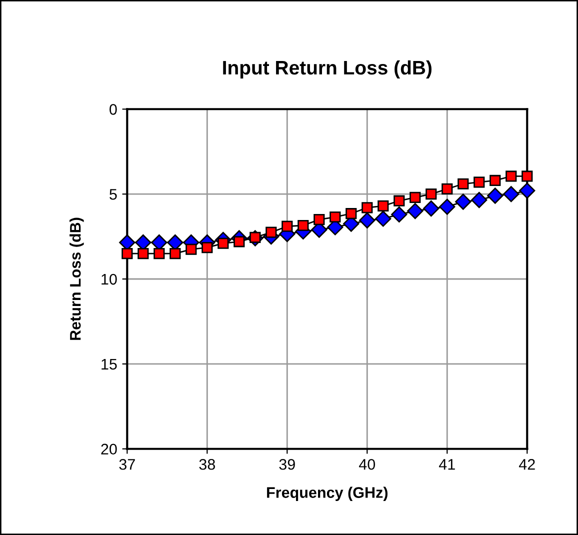 The height and width of the screenshot is (535, 578). Describe the element at coordinates (113, 109) in the screenshot. I see `y-tick-label: 0` at that location.